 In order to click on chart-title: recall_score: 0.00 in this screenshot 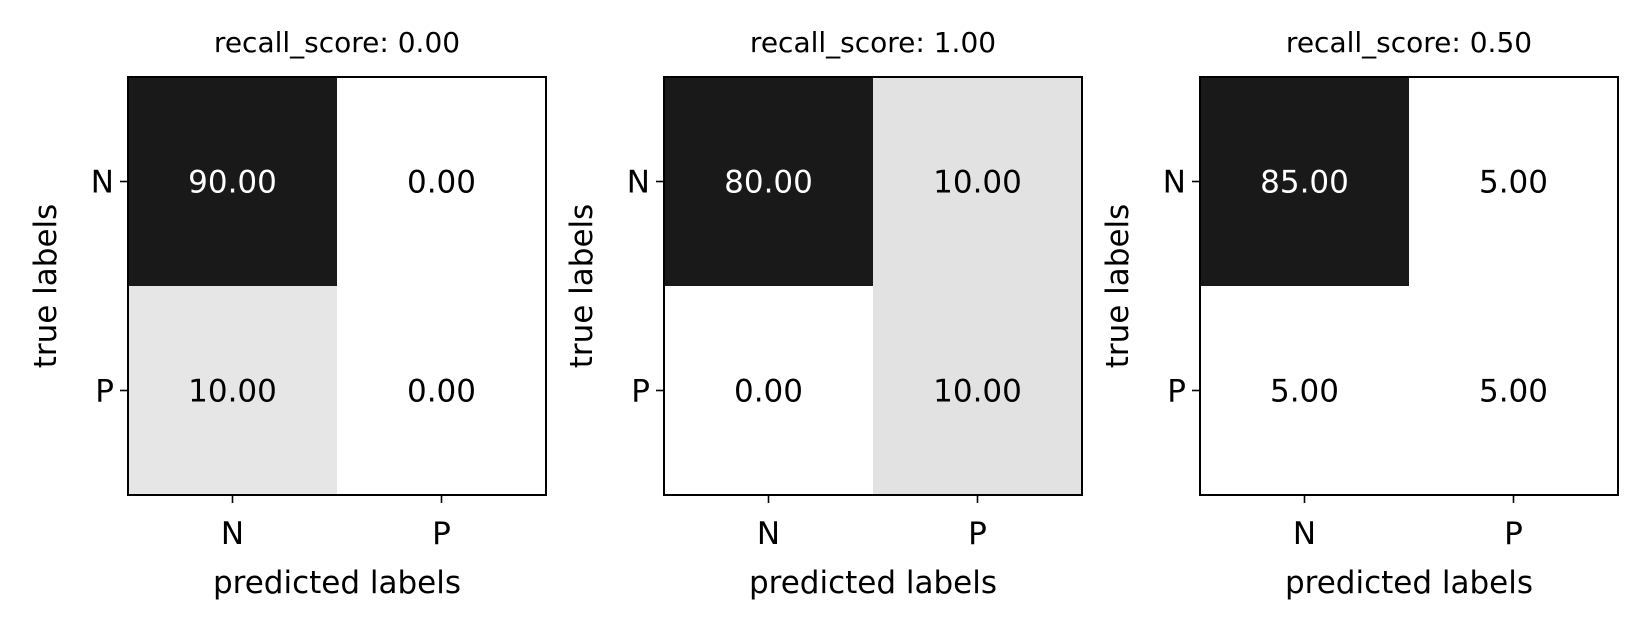, I will do `click(337, 42)`.